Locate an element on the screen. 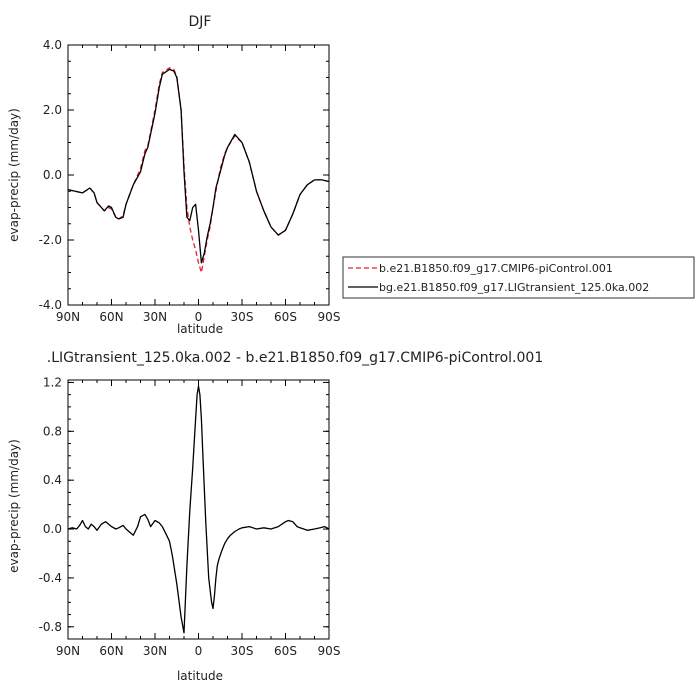  x-axis-label-bottom: latitude is located at coordinates (200, 676).